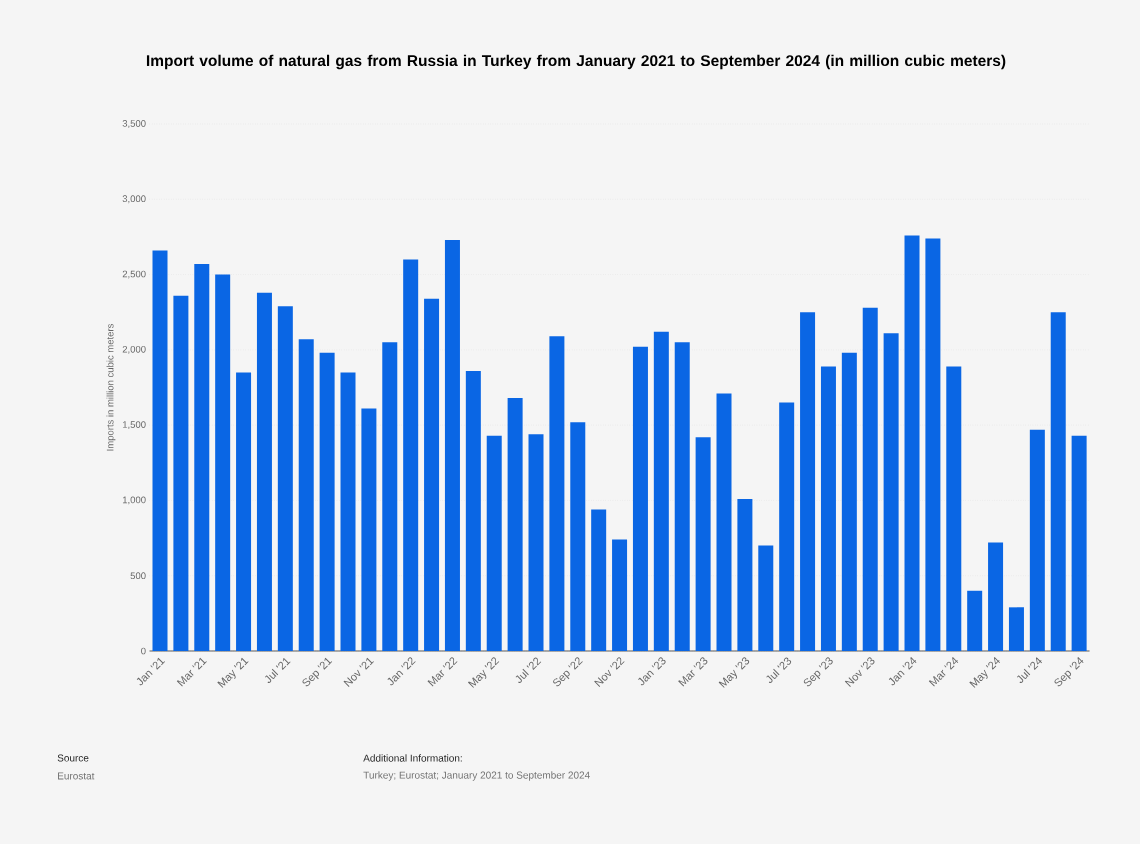 The image size is (1140, 844). I want to click on y-tick-label: 500, so click(138, 576).